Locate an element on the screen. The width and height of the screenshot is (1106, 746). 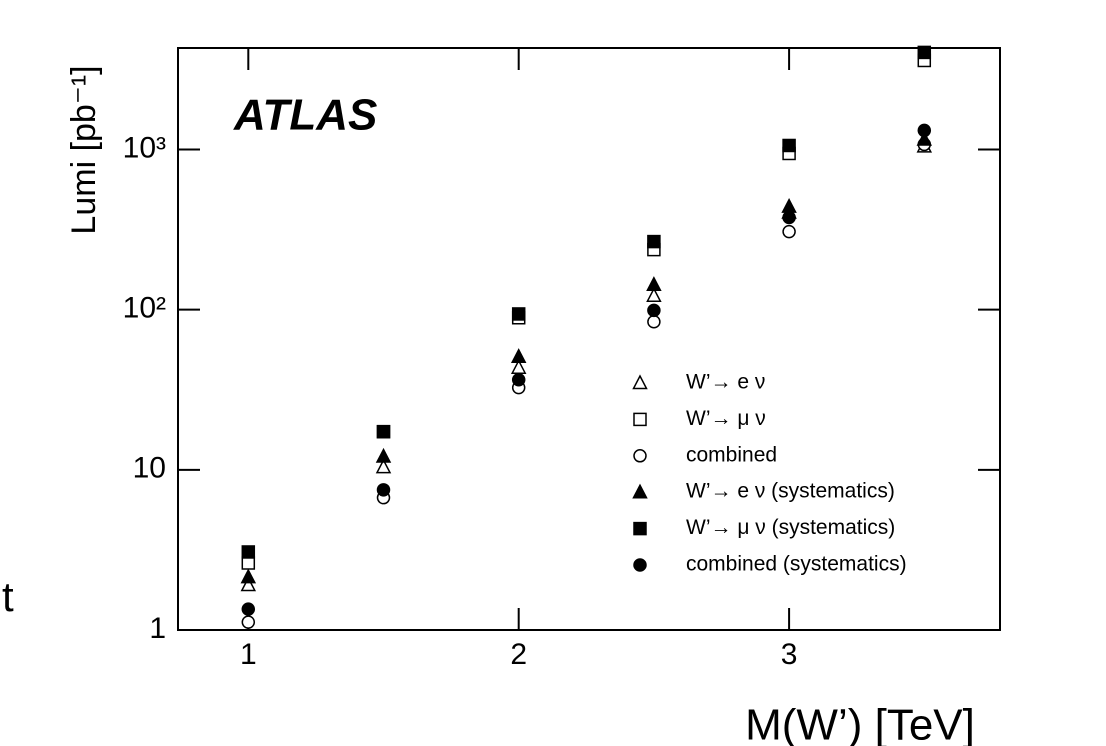
y-tick-label: 10³ is located at coordinates (144, 147).